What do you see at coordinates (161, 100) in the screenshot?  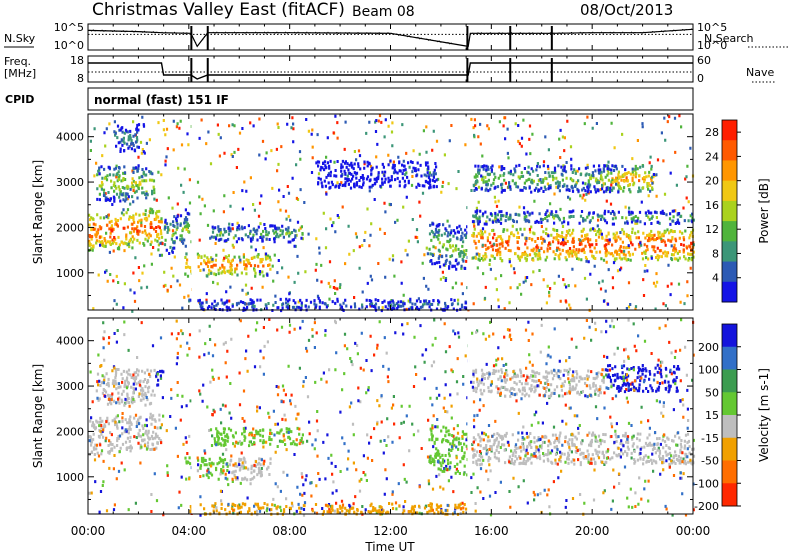 I see `cpid-value: normal (fast) 151 IF` at bounding box center [161, 100].